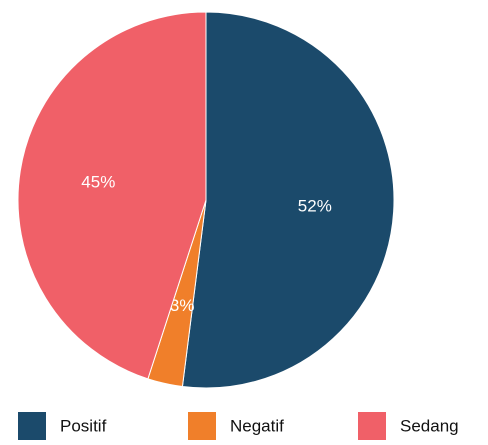 The width and height of the screenshot is (488, 445). What do you see at coordinates (182, 305) in the screenshot?
I see `data-label: 3%` at bounding box center [182, 305].